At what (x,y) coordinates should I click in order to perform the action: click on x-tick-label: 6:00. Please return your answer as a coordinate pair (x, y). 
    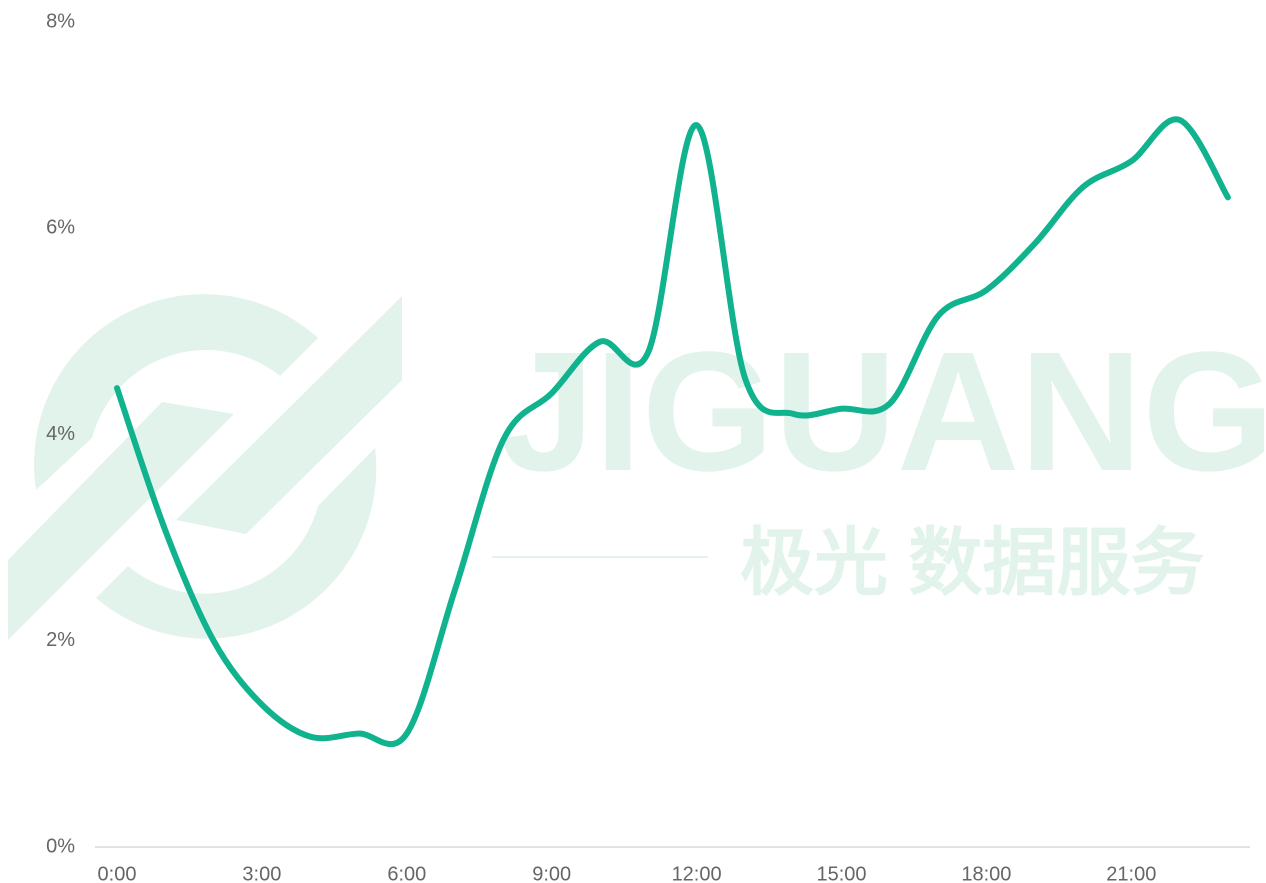
    Looking at the image, I should click on (406, 873).